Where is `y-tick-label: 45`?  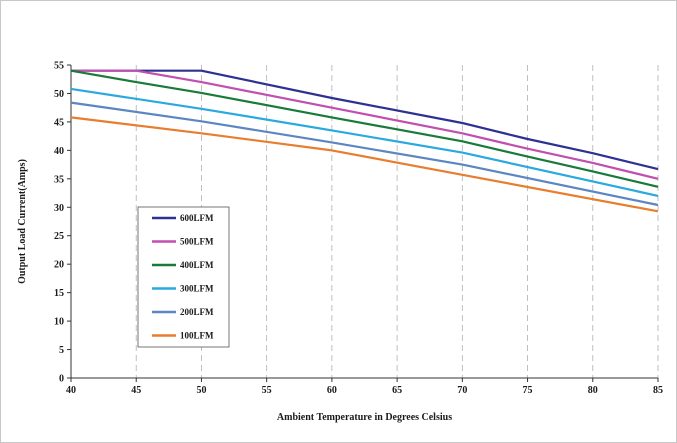 y-tick-label: 45 is located at coordinates (59, 122).